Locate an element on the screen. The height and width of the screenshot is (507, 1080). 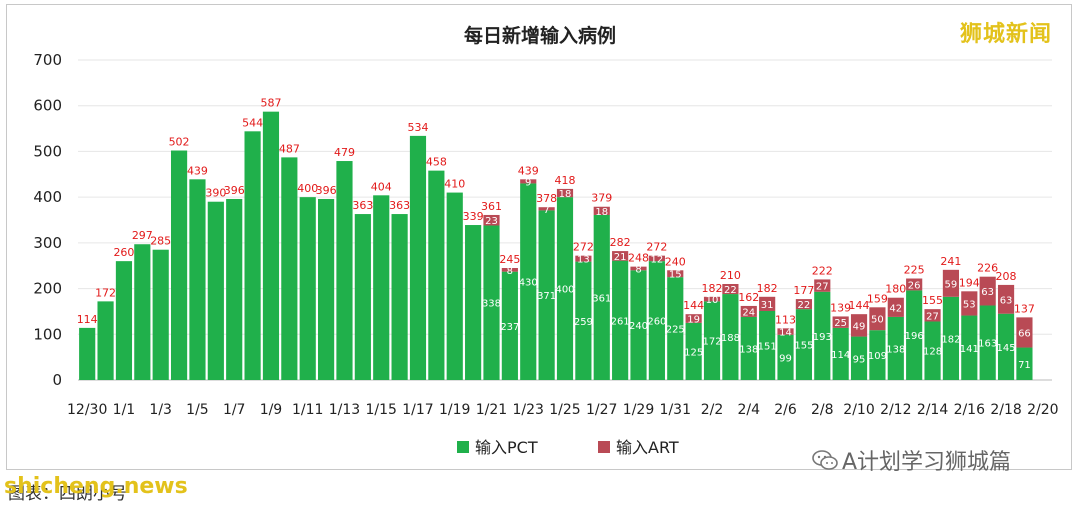
art-label-2/14: 27 is located at coordinates (932, 316).